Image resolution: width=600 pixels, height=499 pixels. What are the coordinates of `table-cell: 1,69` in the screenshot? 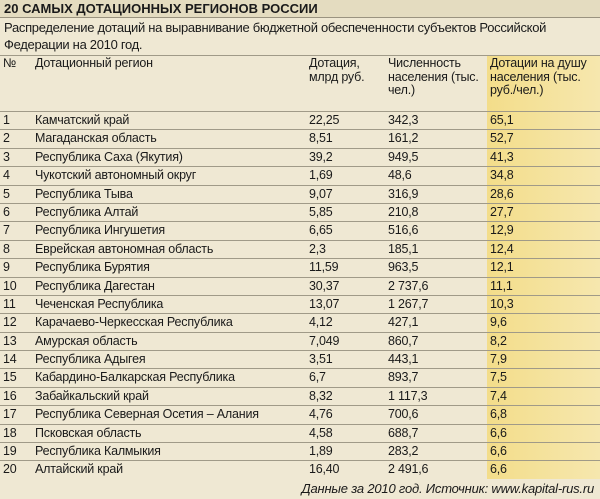 It's located at (345, 176).